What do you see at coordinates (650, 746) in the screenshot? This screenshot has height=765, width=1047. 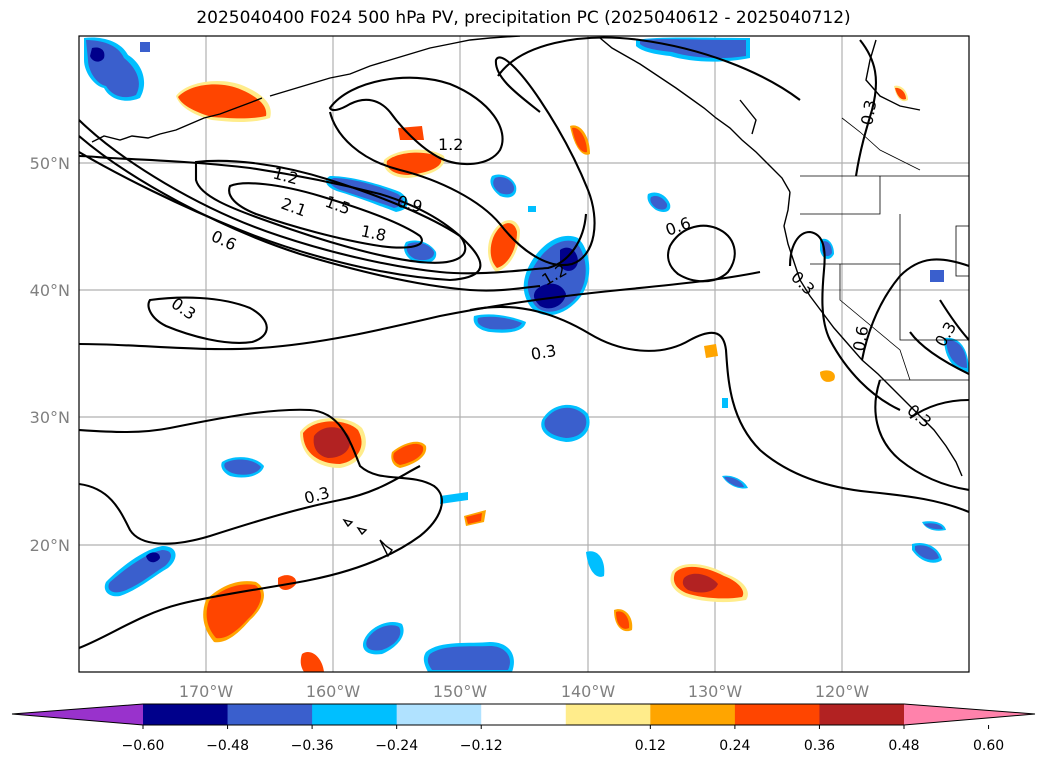 I see `colorbar-tick-label: 0.12` at bounding box center [650, 746].